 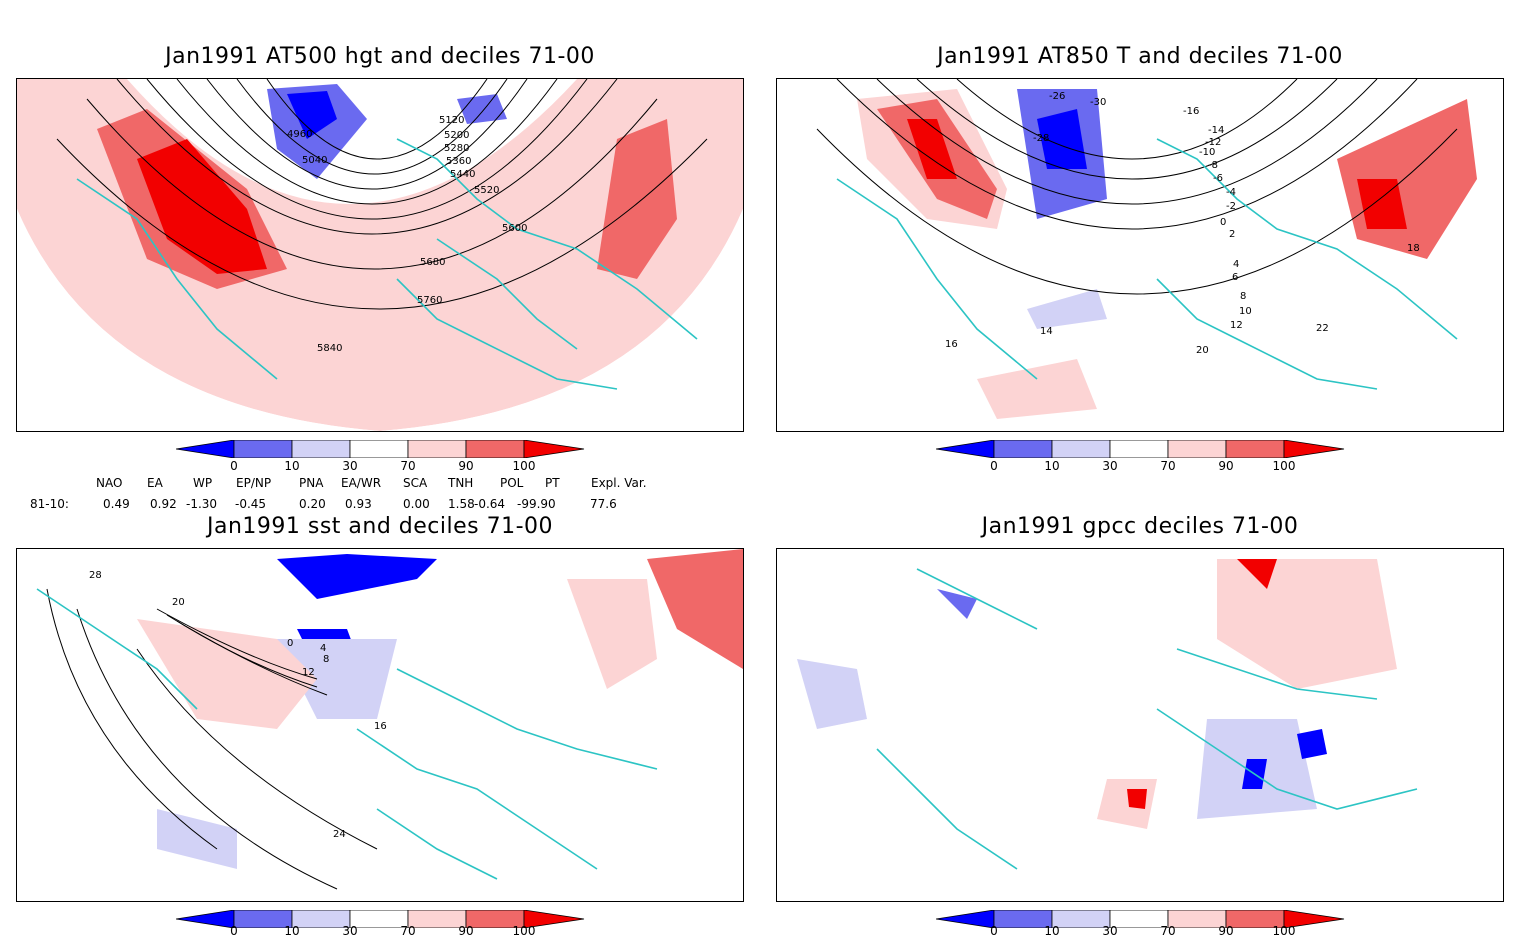 What do you see at coordinates (1213, 142) in the screenshot?
I see `contour-label: -12` at bounding box center [1213, 142].